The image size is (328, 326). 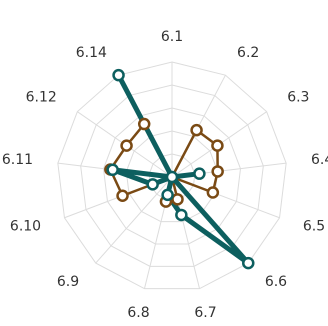 What do you see at coordinates (138, 313) in the screenshot?
I see `axis-label-7: 6.8` at bounding box center [138, 313].